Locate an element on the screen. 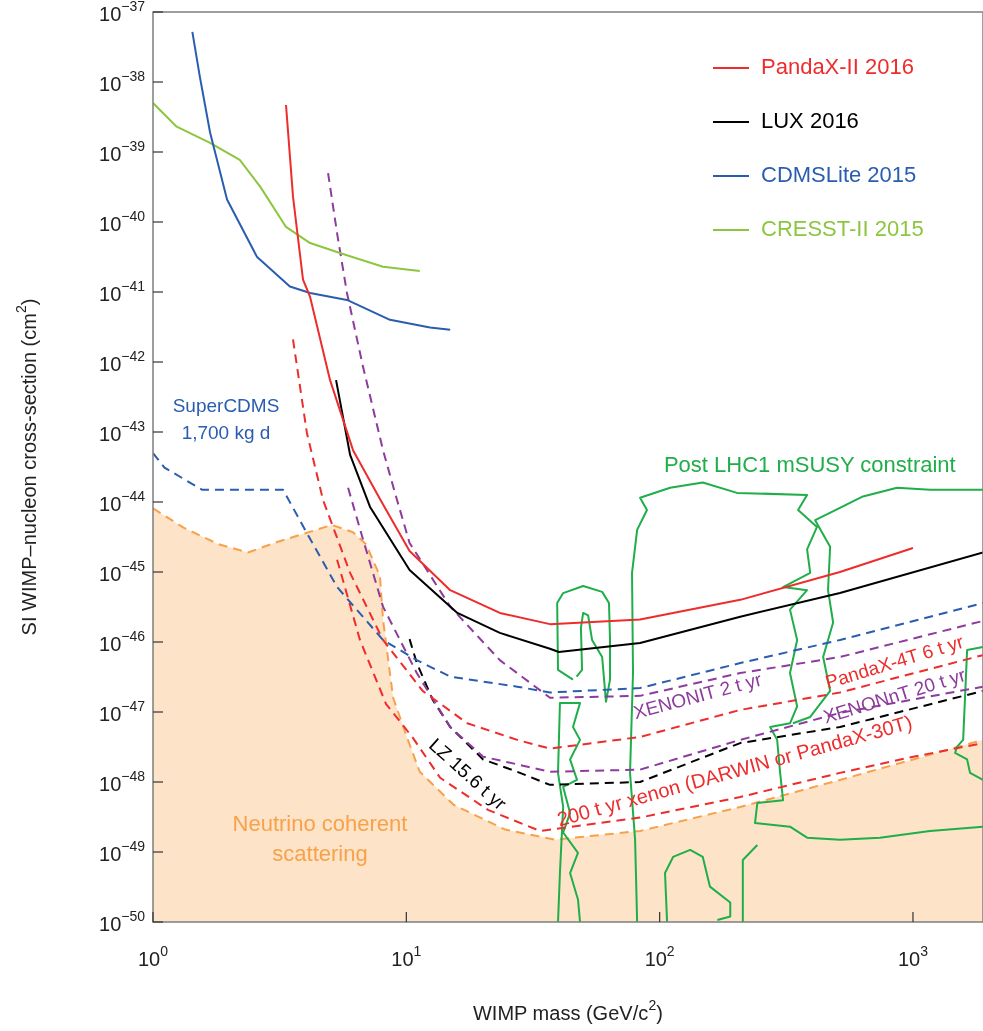  legend-label: LUX 2016 is located at coordinates (810, 121).